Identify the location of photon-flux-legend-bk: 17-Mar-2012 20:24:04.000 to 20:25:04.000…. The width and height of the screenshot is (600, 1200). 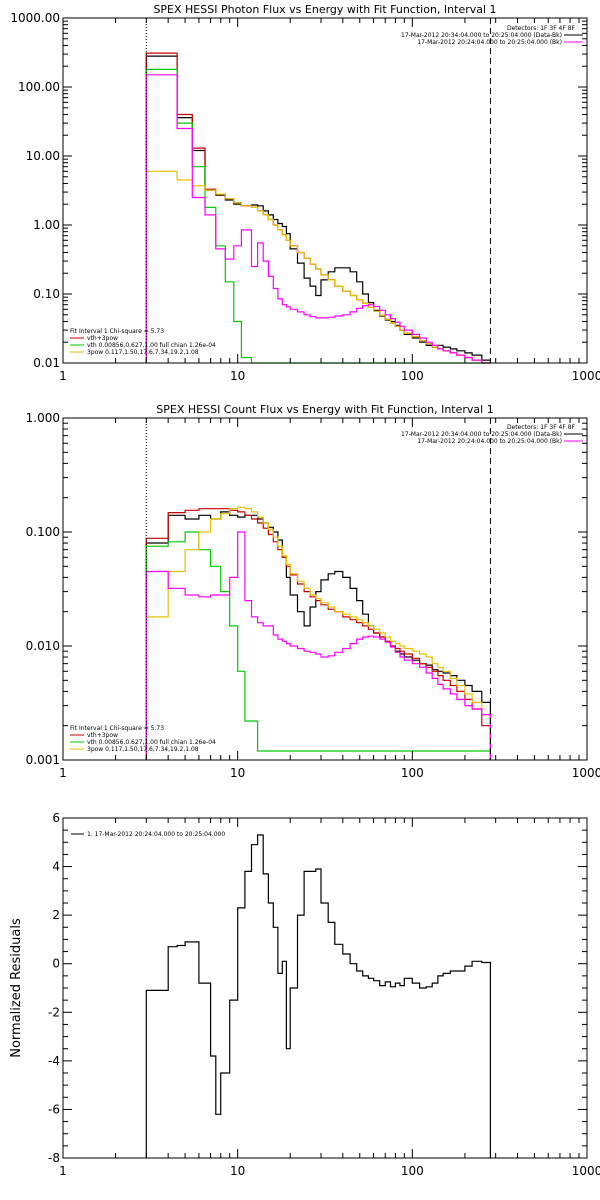
(489, 42).